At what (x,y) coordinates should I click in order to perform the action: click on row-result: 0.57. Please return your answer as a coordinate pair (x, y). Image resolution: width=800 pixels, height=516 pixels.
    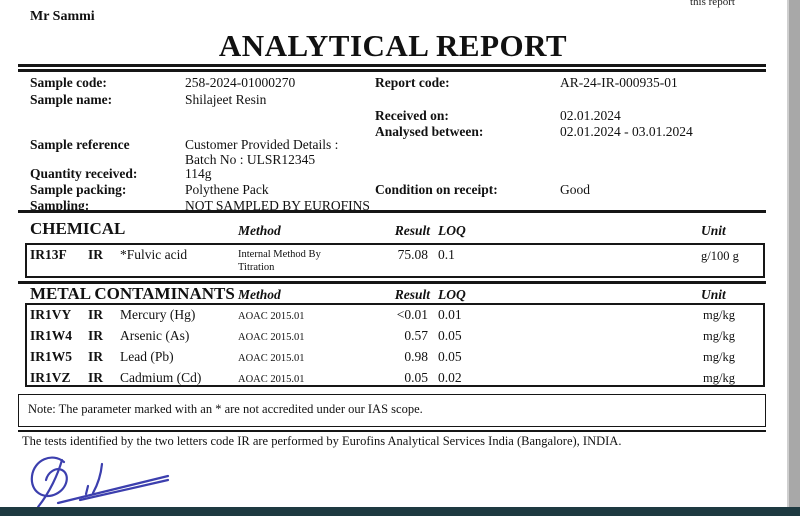
    Looking at the image, I should click on (416, 335).